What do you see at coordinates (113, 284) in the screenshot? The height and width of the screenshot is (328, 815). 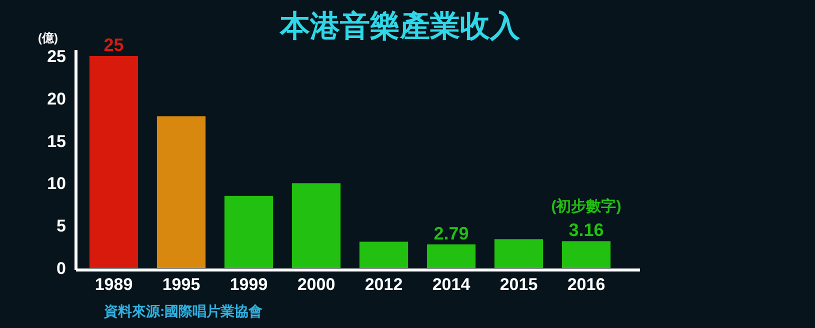 I see `x-tick-label: 1989` at bounding box center [113, 284].